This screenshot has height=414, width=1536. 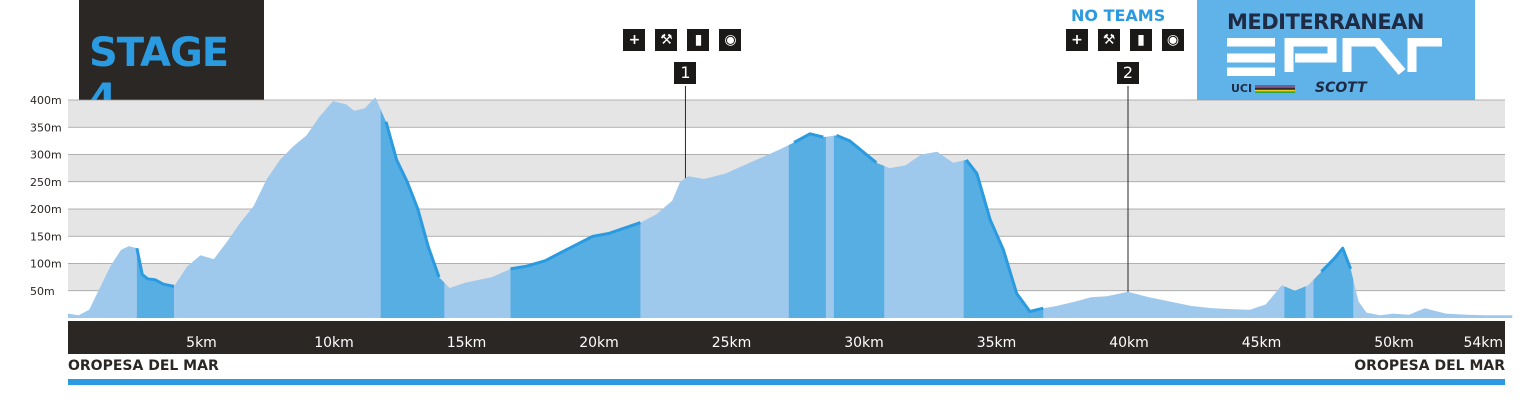 I want to click on uci-label: UCI, so click(x=1242, y=88).